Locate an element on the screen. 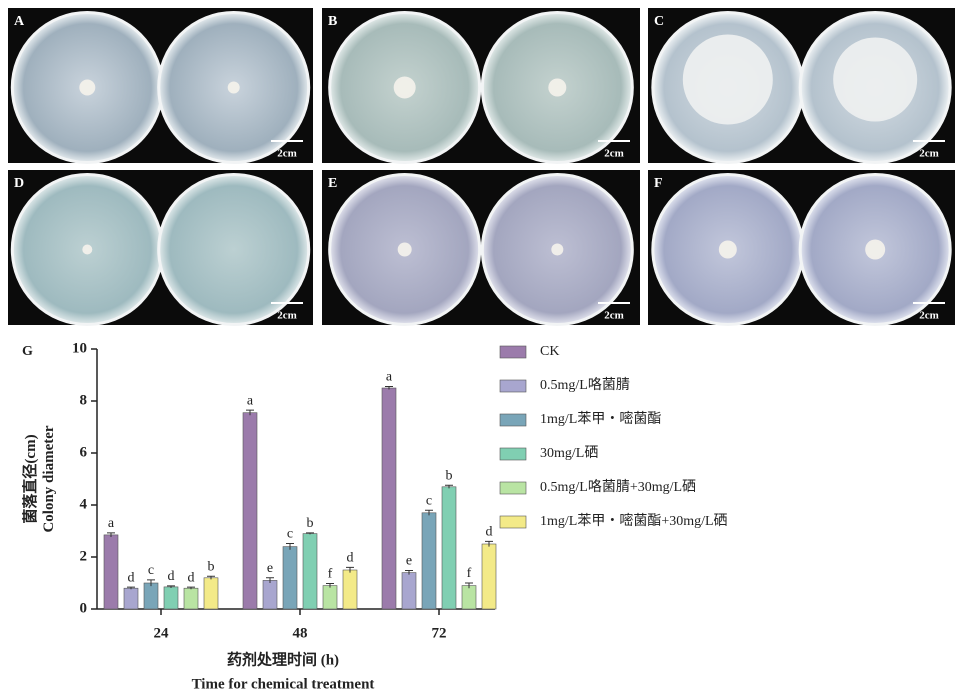 This screenshot has height=696, width=960. y-tick-label: 4 is located at coordinates (84, 504).